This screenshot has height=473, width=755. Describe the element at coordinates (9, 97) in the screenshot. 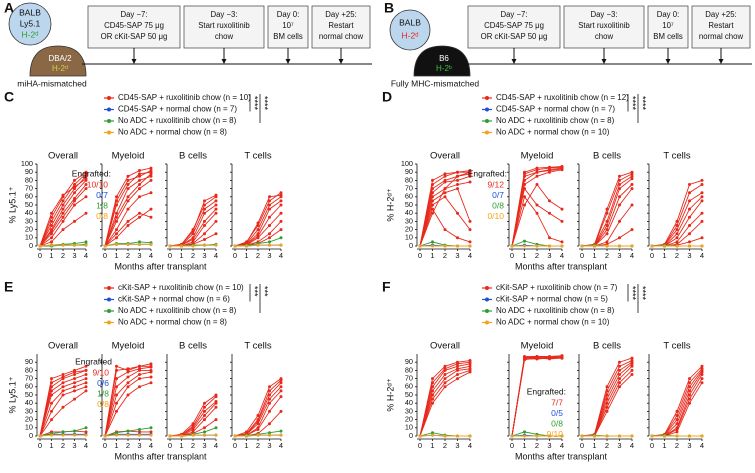

I see `panel-label: C` at that location.